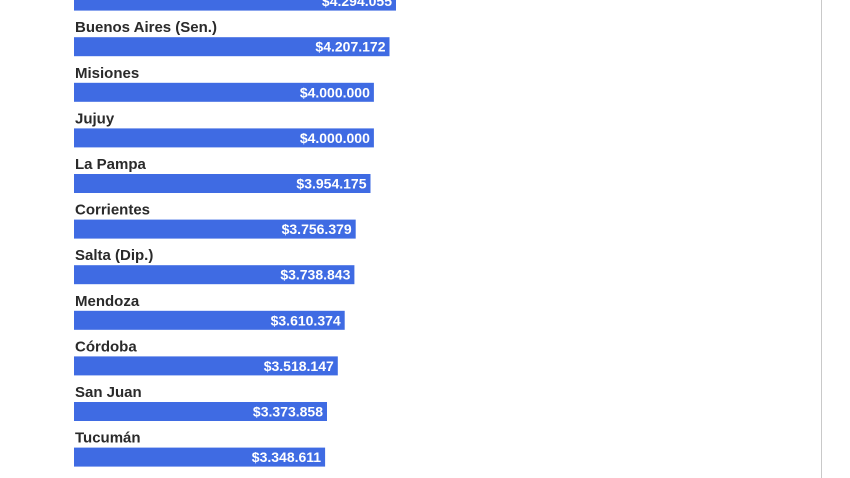 The width and height of the screenshot is (850, 478). Describe the element at coordinates (288, 412) in the screenshot. I see `value-label: $3.373.858` at that location.